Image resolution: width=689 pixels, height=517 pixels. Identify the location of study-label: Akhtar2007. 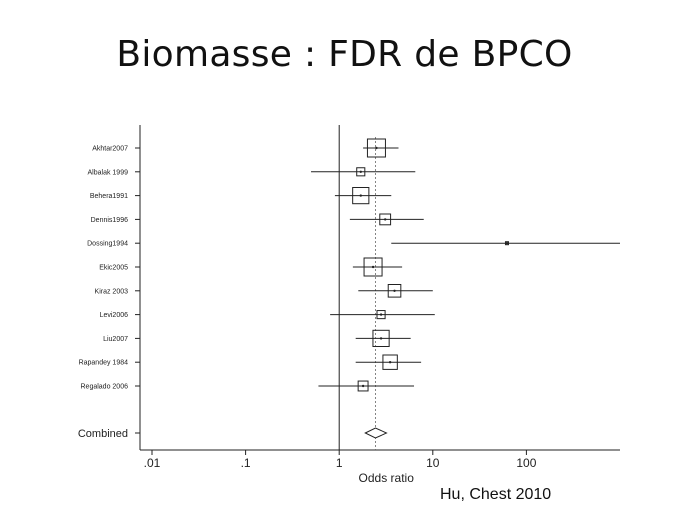
(110, 149).